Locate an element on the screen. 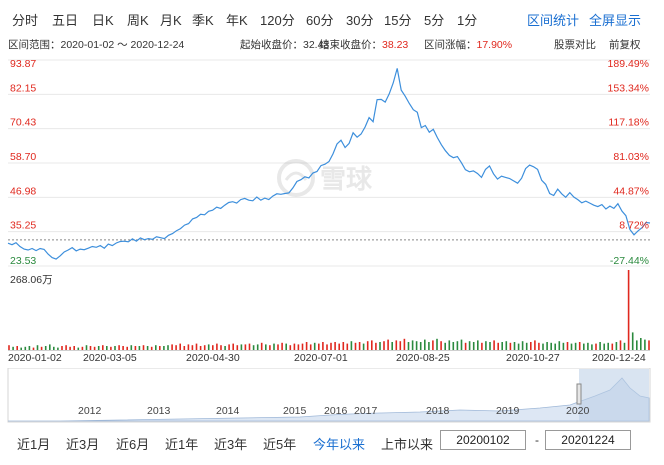  watermark-text: 雪球 is located at coordinates (346, 180).